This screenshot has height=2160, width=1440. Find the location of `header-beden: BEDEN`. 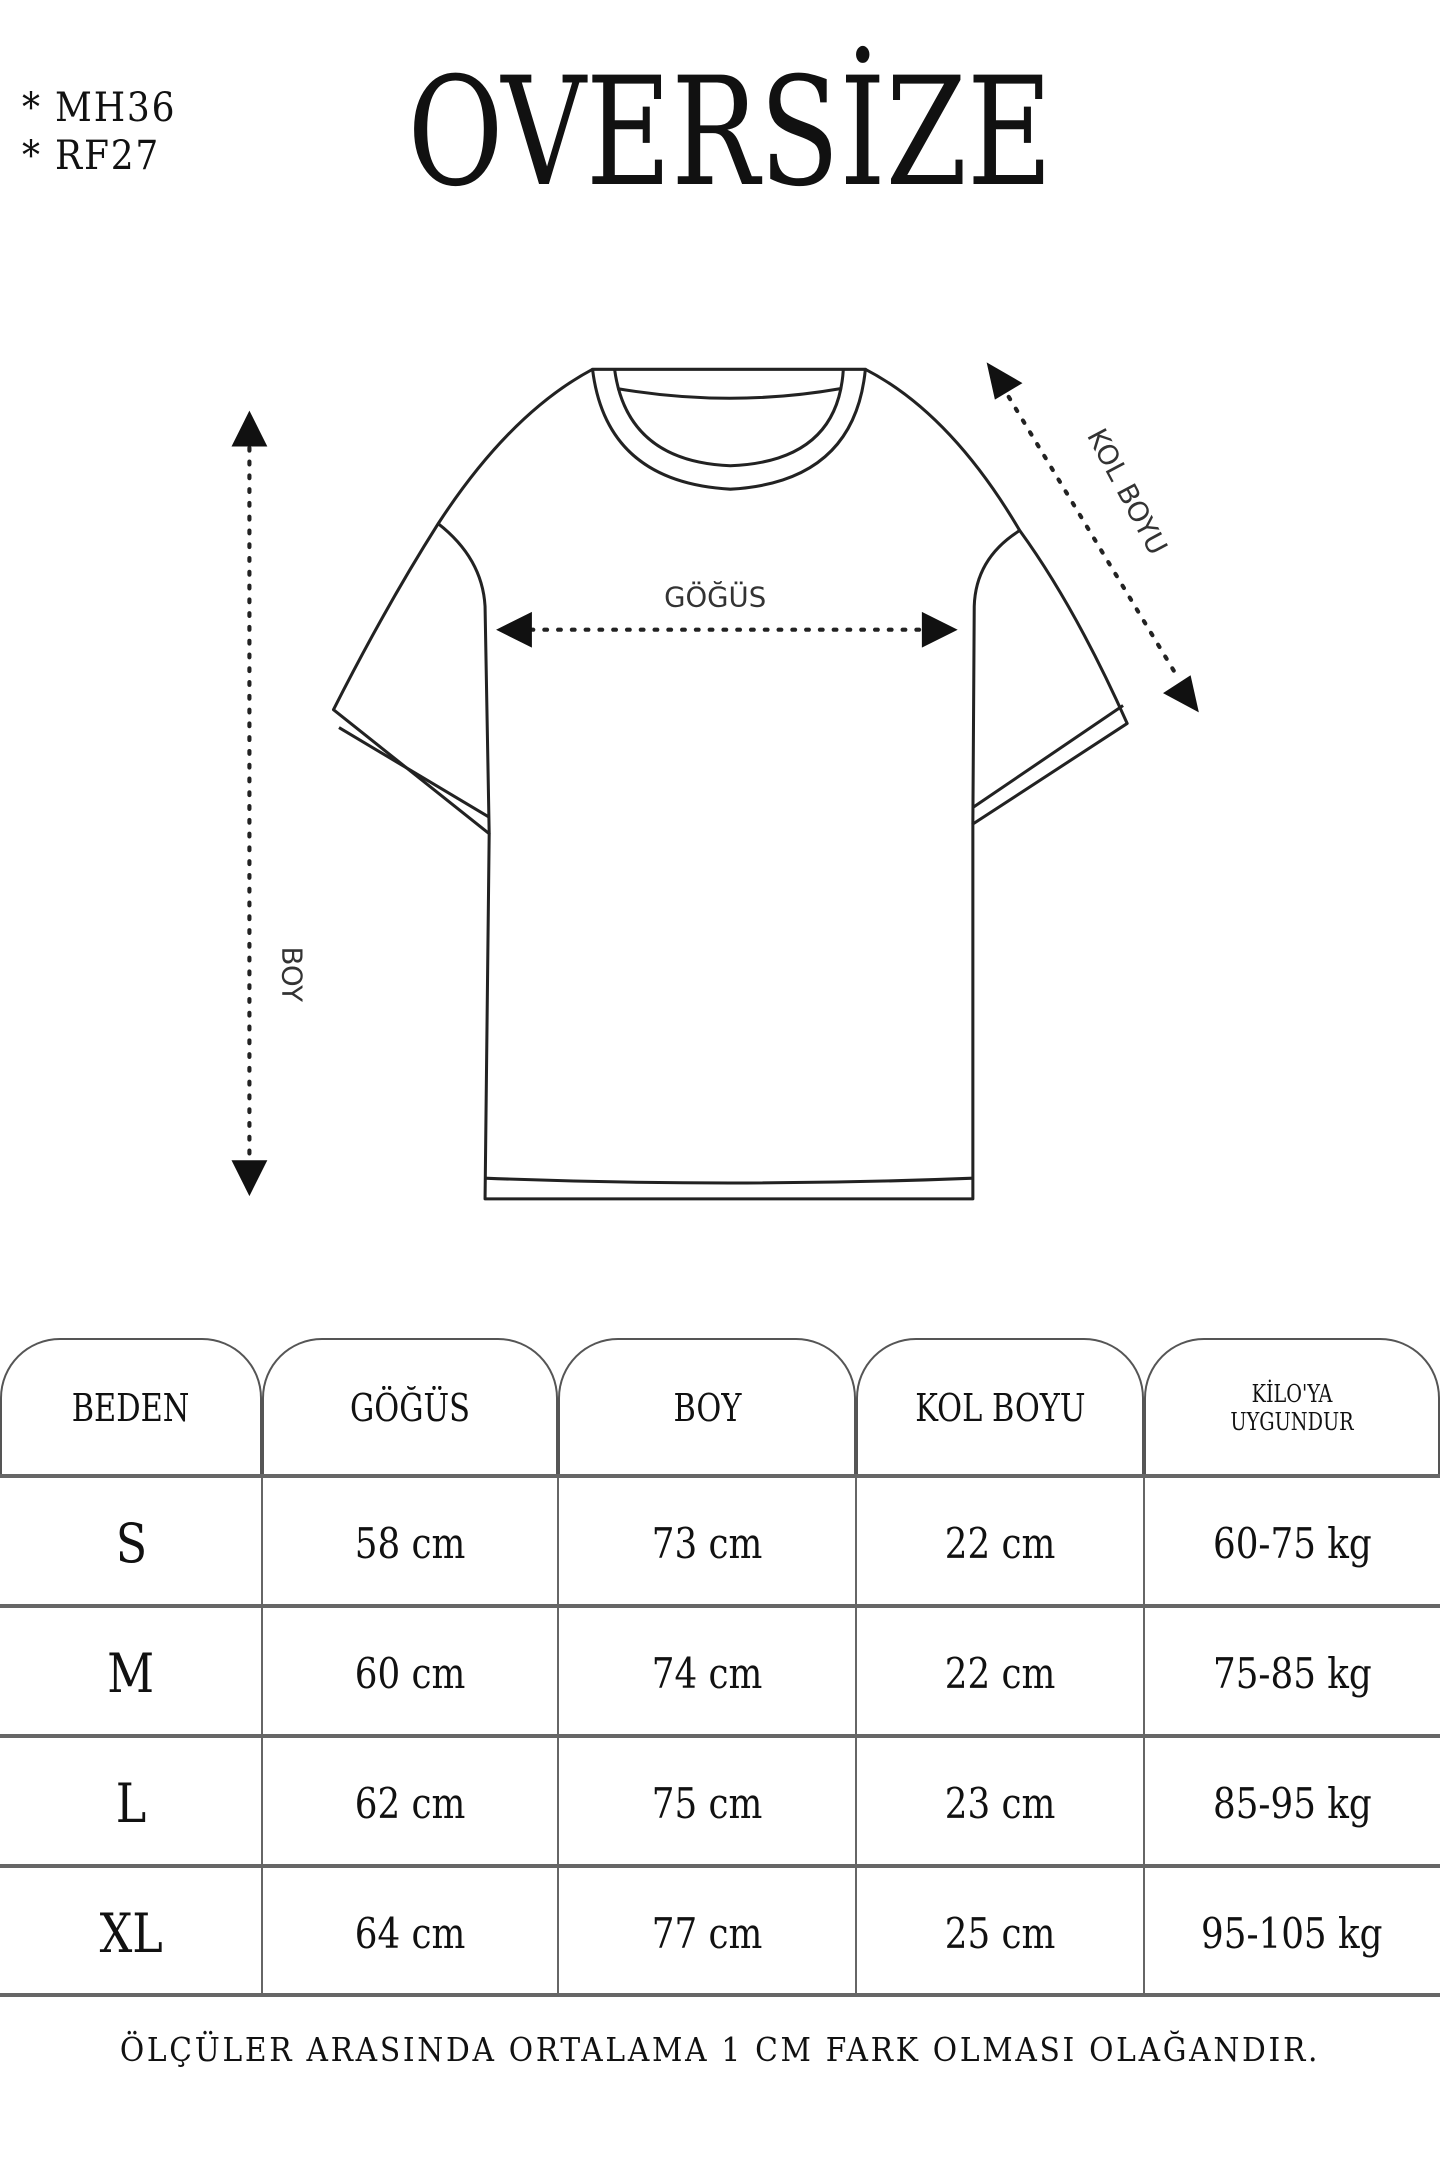

header-beden: BEDEN is located at coordinates (131, 1407).